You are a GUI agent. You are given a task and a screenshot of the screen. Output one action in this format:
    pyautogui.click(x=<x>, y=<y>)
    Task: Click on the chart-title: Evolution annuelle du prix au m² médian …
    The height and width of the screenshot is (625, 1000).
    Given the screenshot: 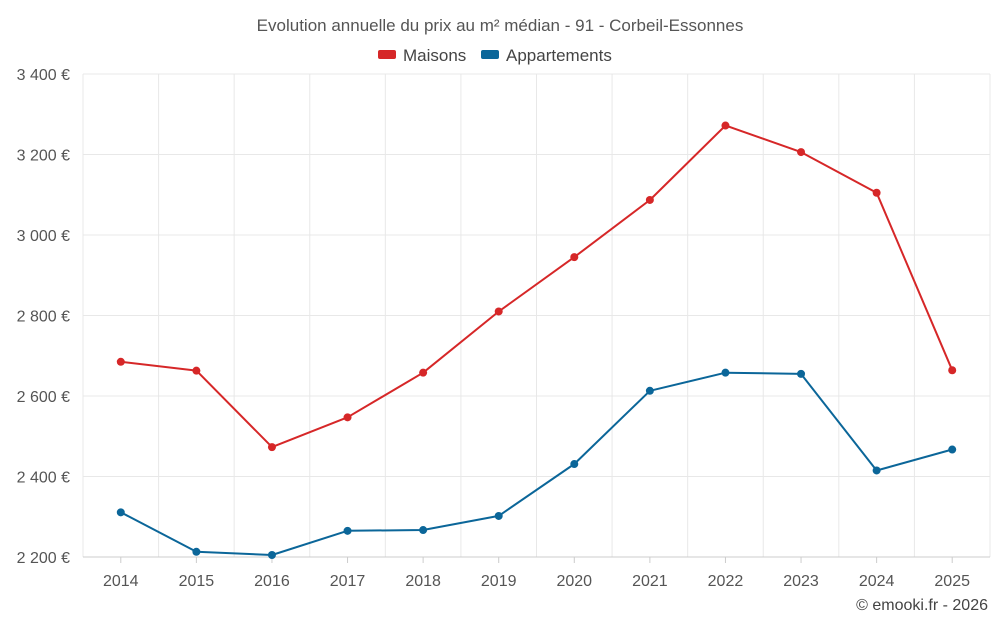 What is the action you would take?
    pyautogui.click(x=500, y=25)
    